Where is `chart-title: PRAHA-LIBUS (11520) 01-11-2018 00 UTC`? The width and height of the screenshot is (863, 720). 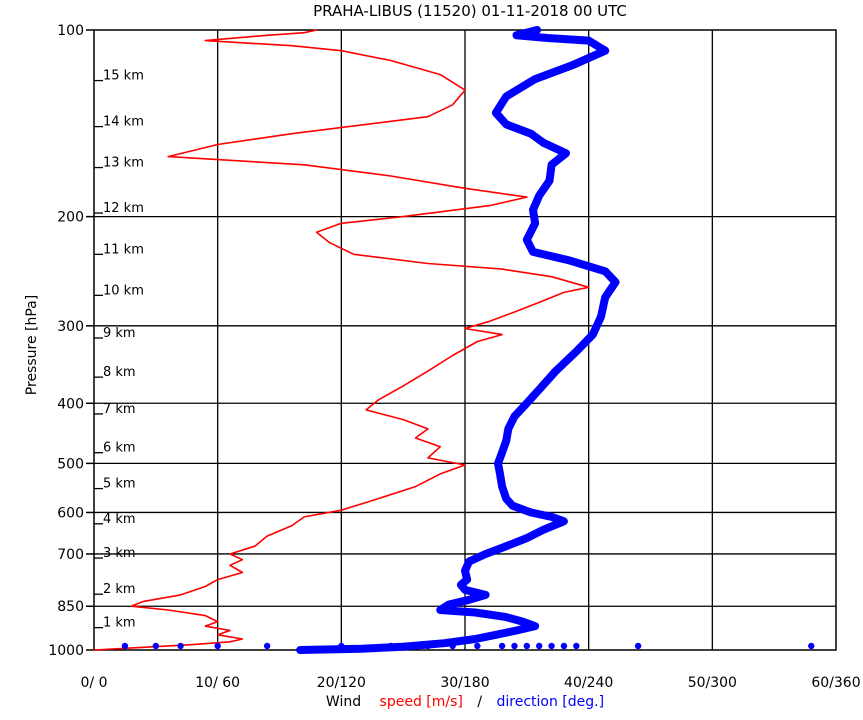
chart-title: PRAHA-LIBUS (11520) 01-11-2018 00 UTC is located at coordinates (470, 11).